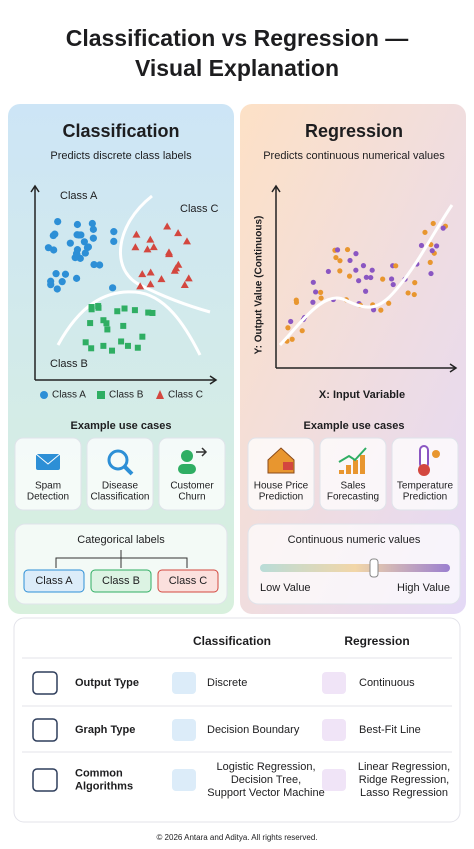  What do you see at coordinates (354, 540) in the screenshot?
I see `box-title: Continuous numeric values` at bounding box center [354, 540].